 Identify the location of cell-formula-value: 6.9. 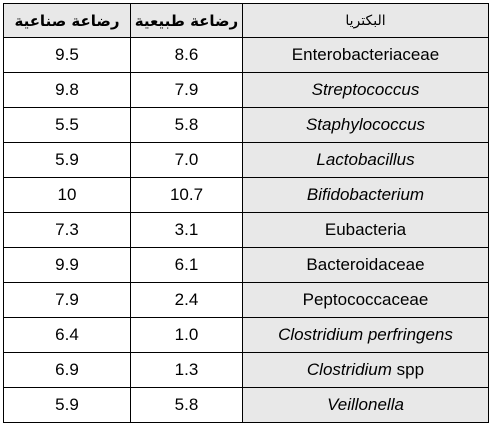
(67, 370).